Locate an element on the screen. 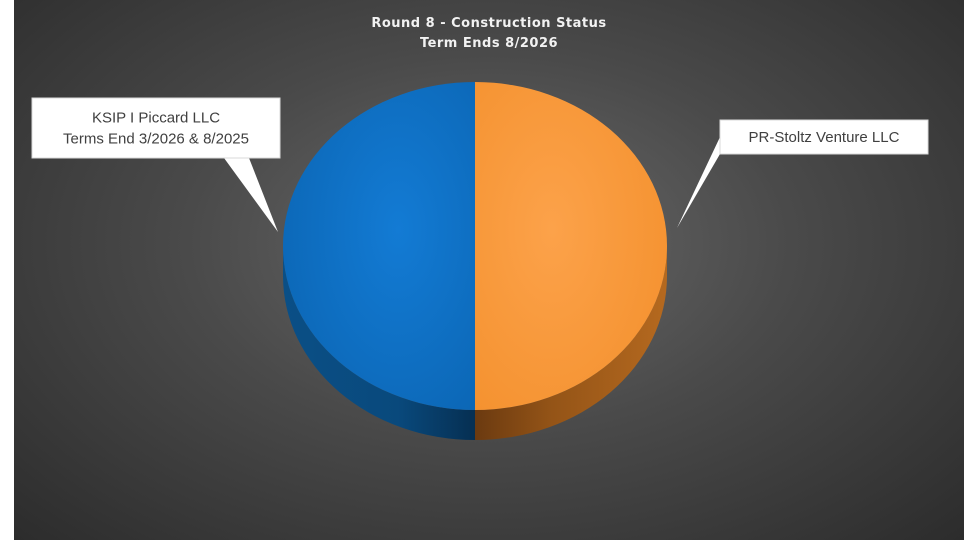 Image resolution: width=964 pixels, height=540 pixels. data-label-text: KSIP I Piccard LLC is located at coordinates (156, 118).